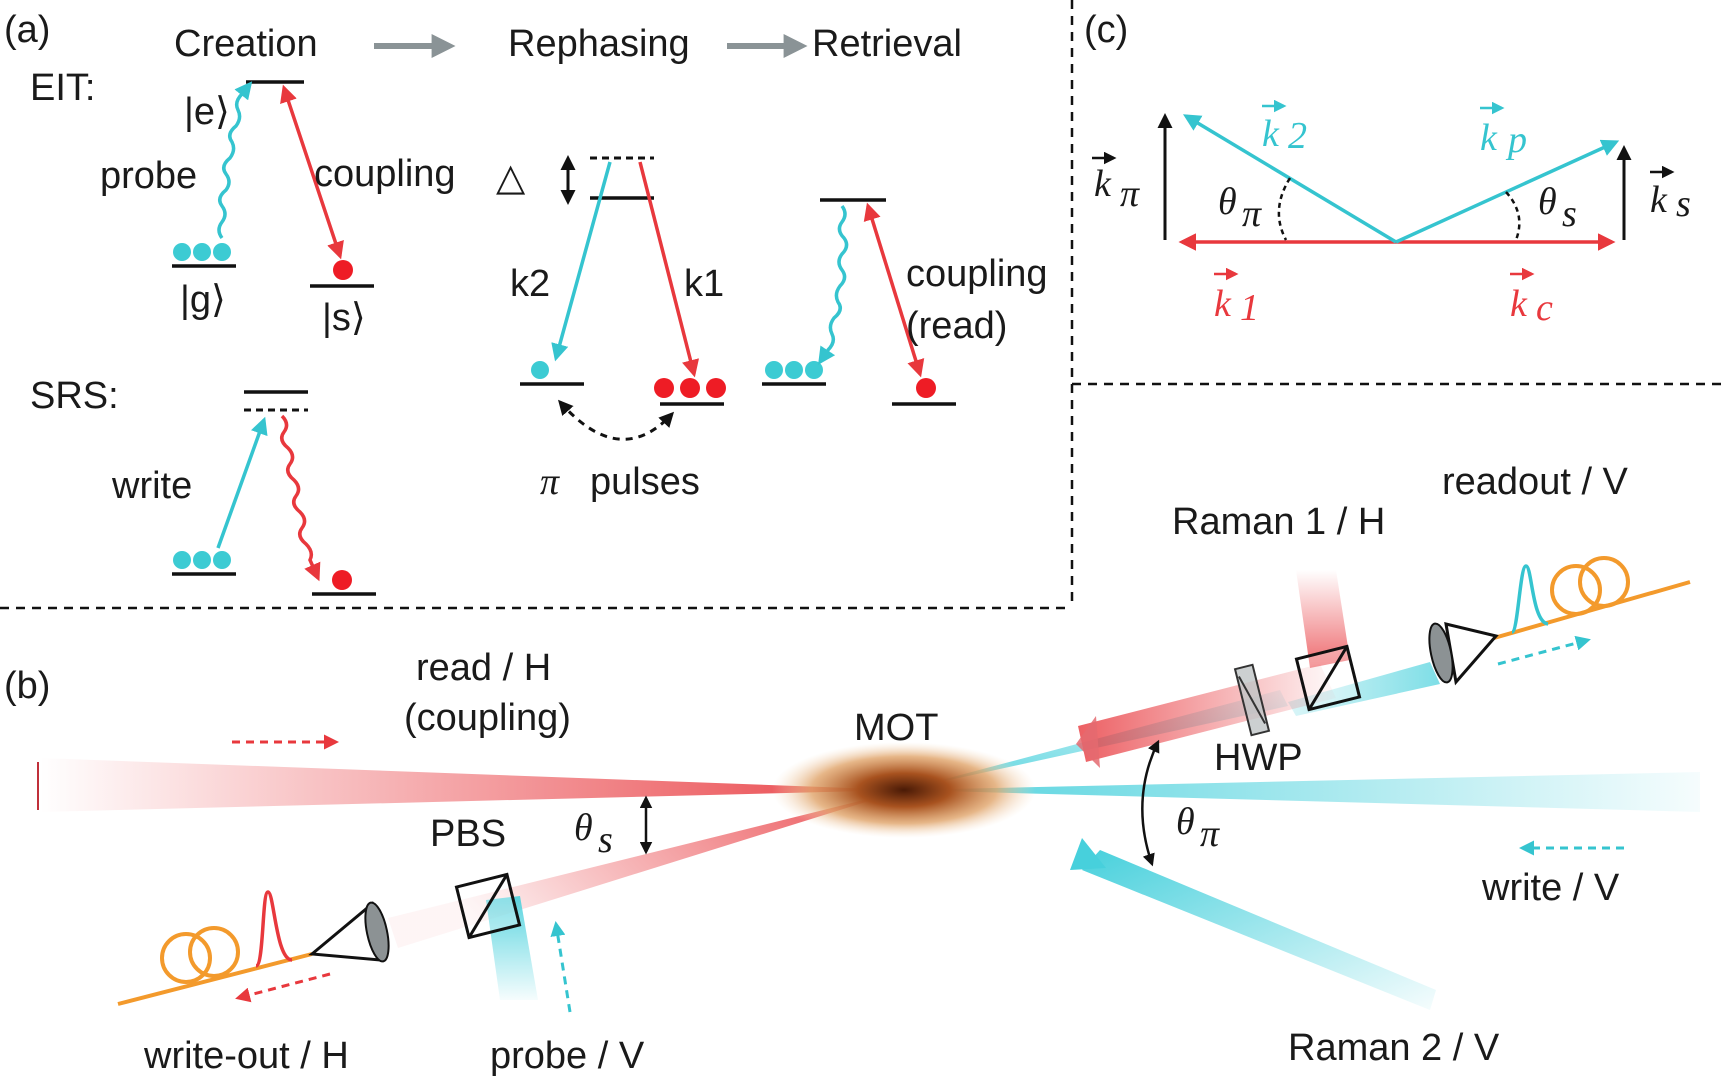  What do you see at coordinates (1544, 308) in the screenshot?
I see `svg-text: c` at bounding box center [1544, 308].